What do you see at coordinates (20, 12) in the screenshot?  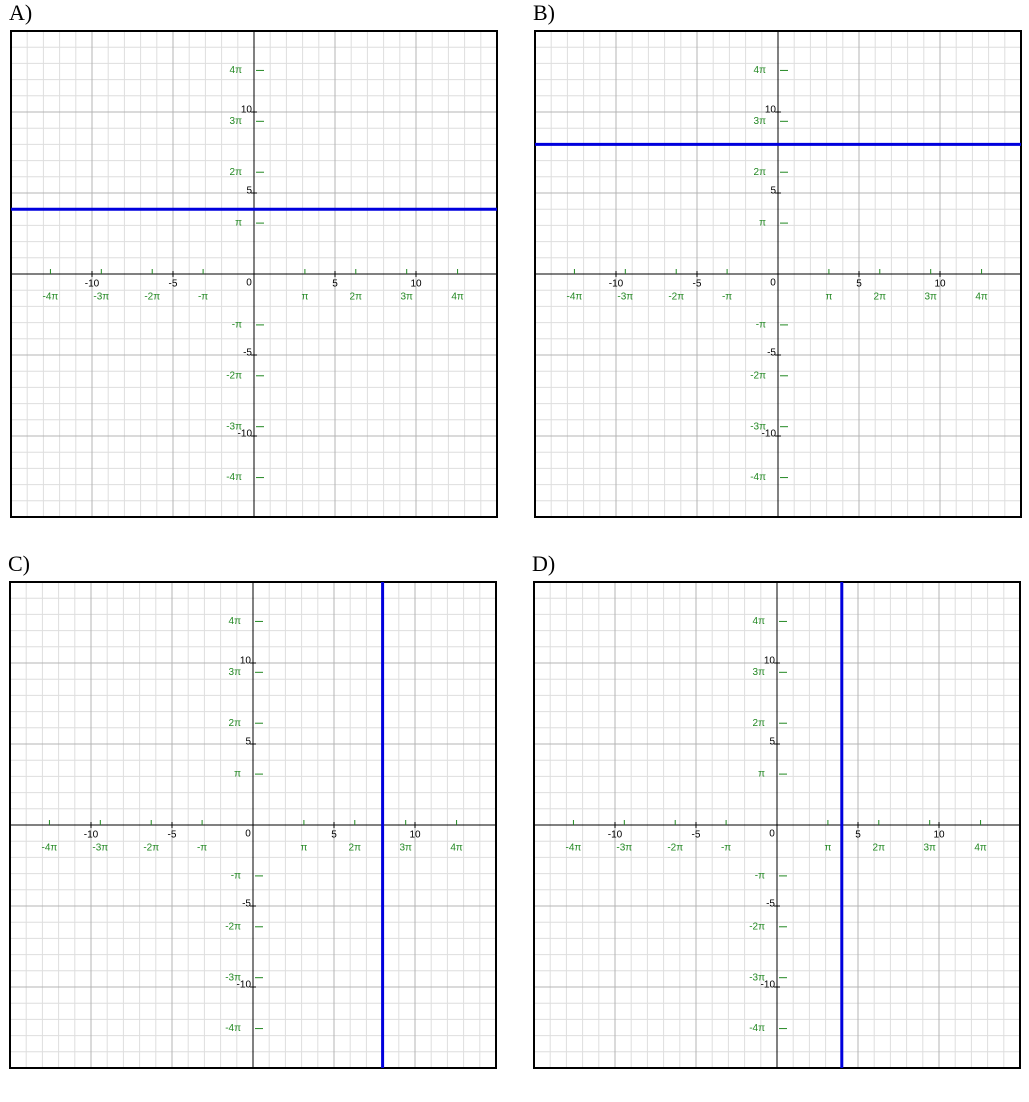 I see `panel-title: A)` at bounding box center [20, 12].